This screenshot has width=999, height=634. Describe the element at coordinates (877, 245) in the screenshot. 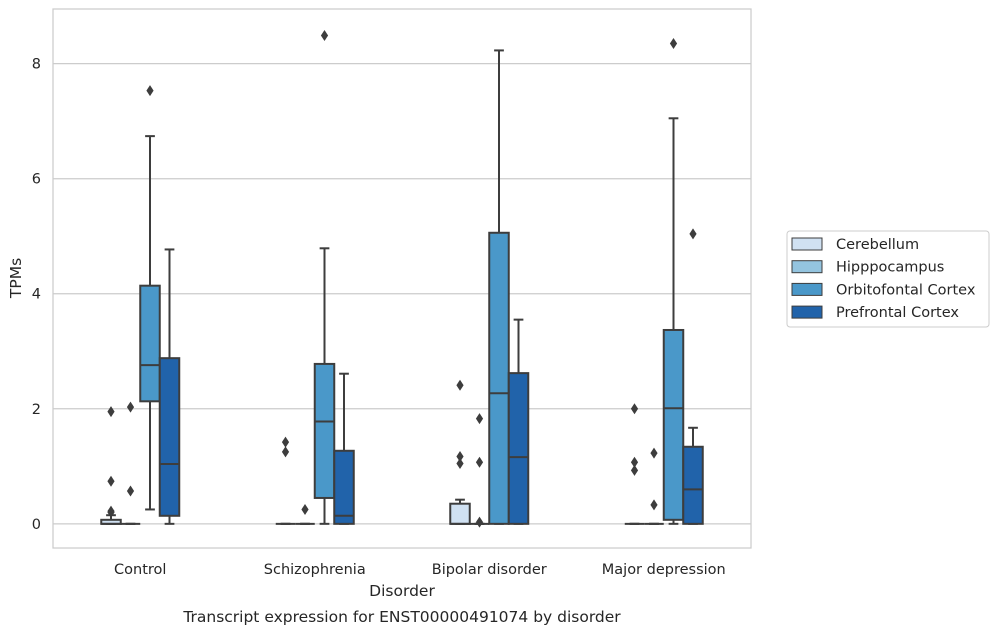

I see `legend-label: Cerebellum` at that location.